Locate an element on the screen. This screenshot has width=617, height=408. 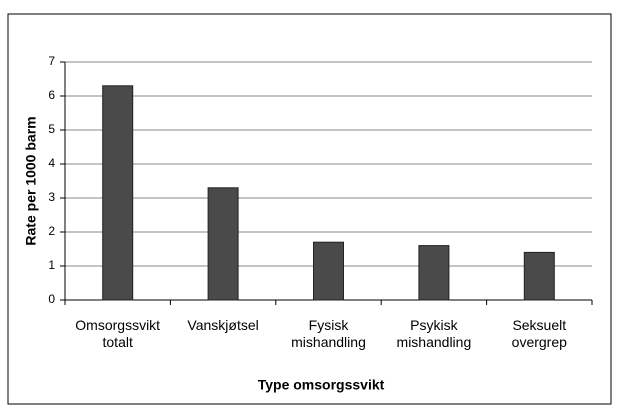
y-tick-label: 3 is located at coordinates (51, 197).